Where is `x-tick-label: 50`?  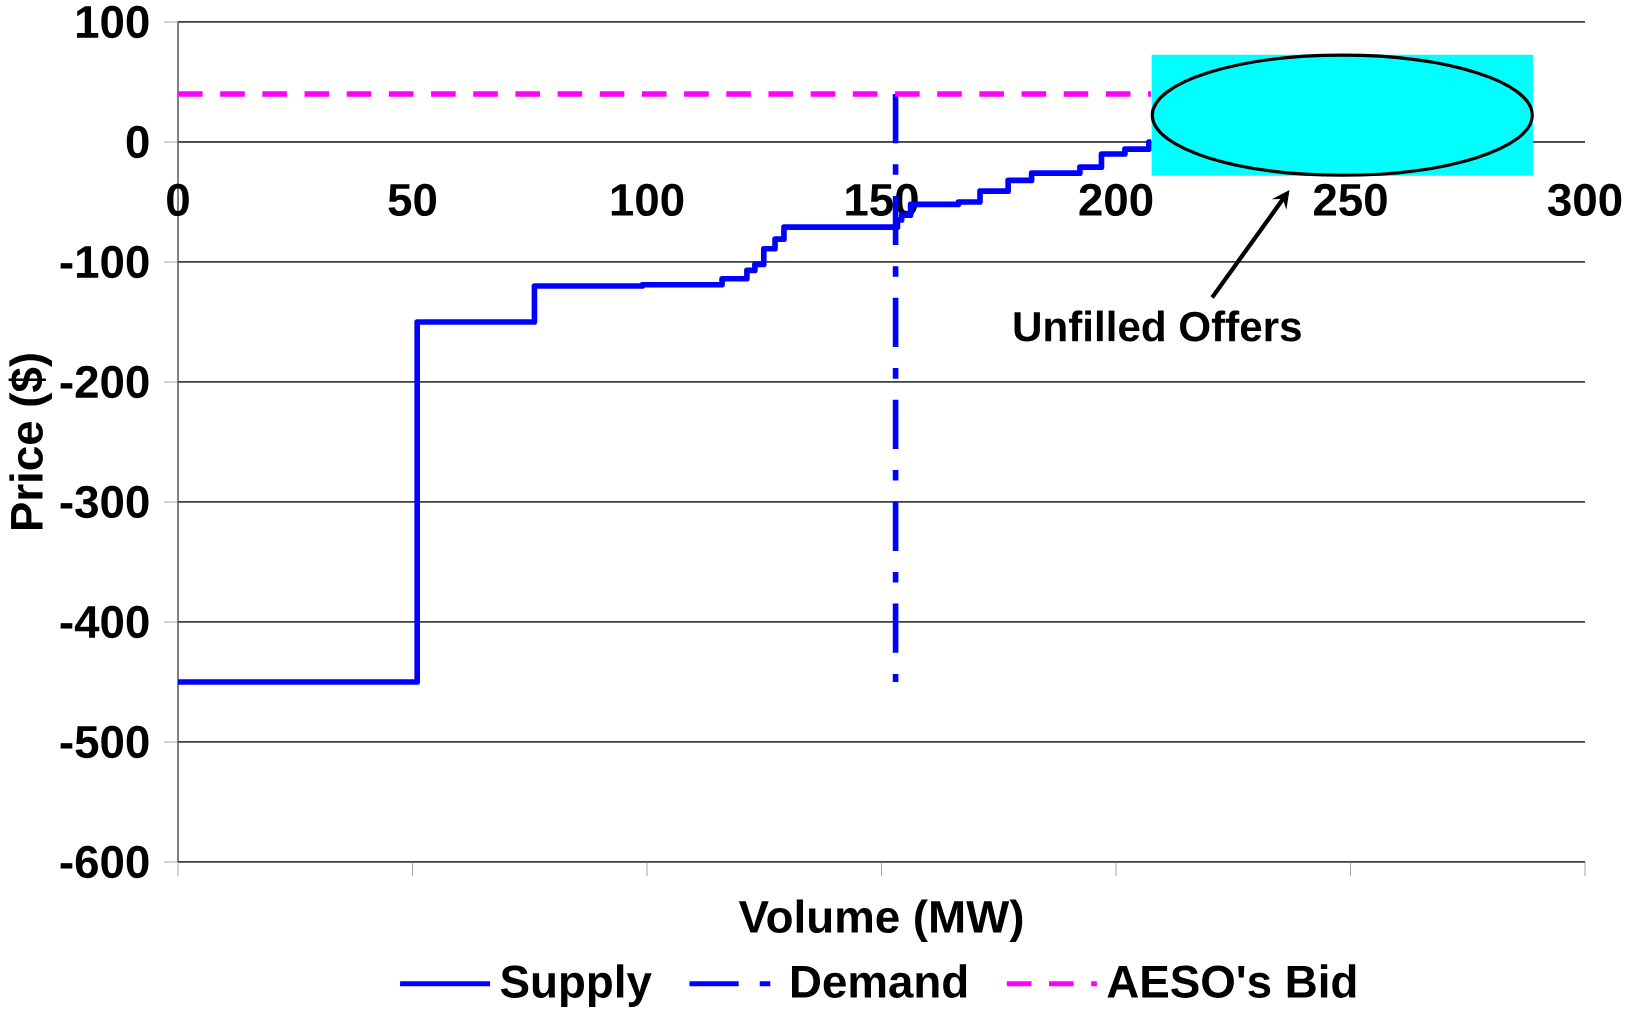
x-tick-label: 50 is located at coordinates (412, 200).